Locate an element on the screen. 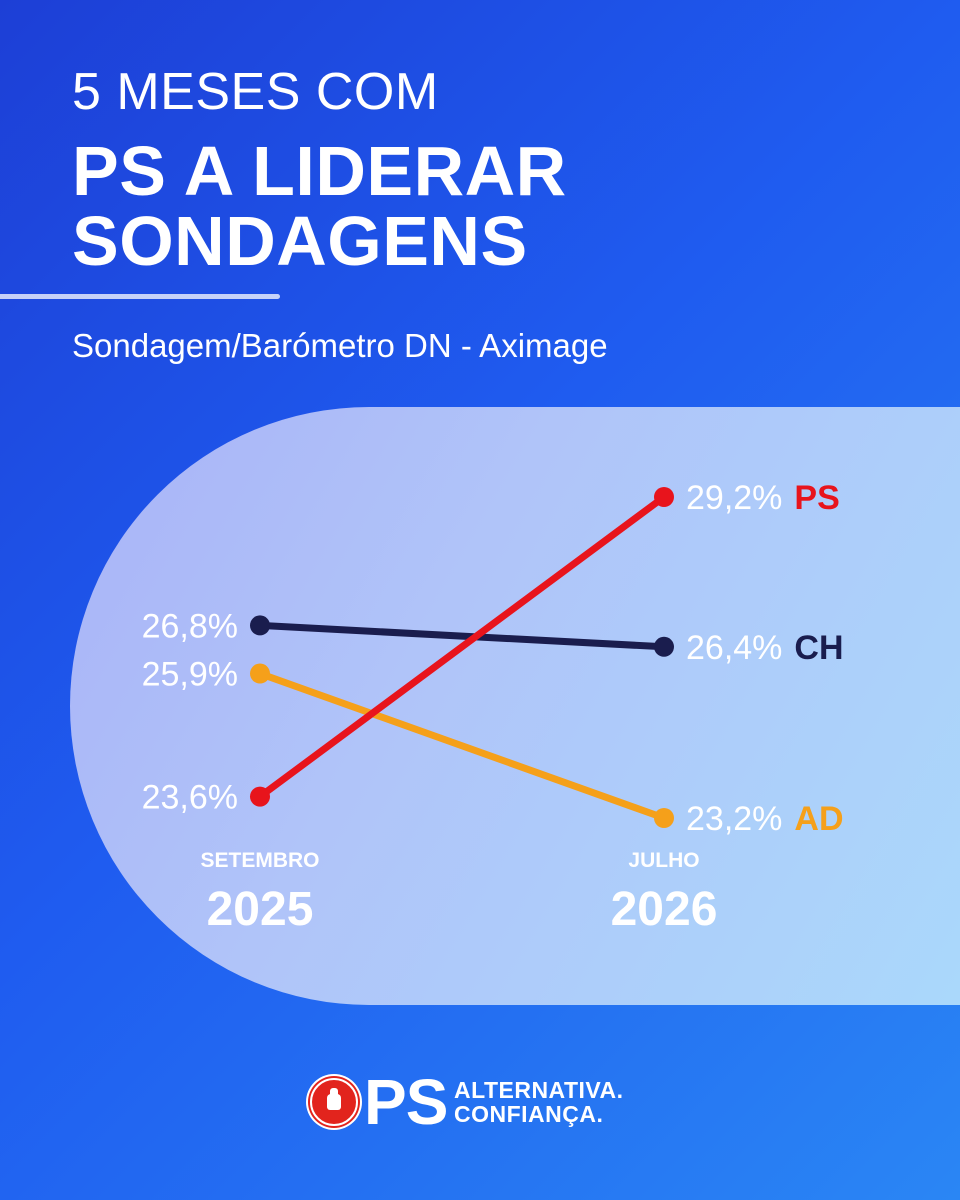 The image size is (960, 1200). series-lines is located at coordinates (462, 657).